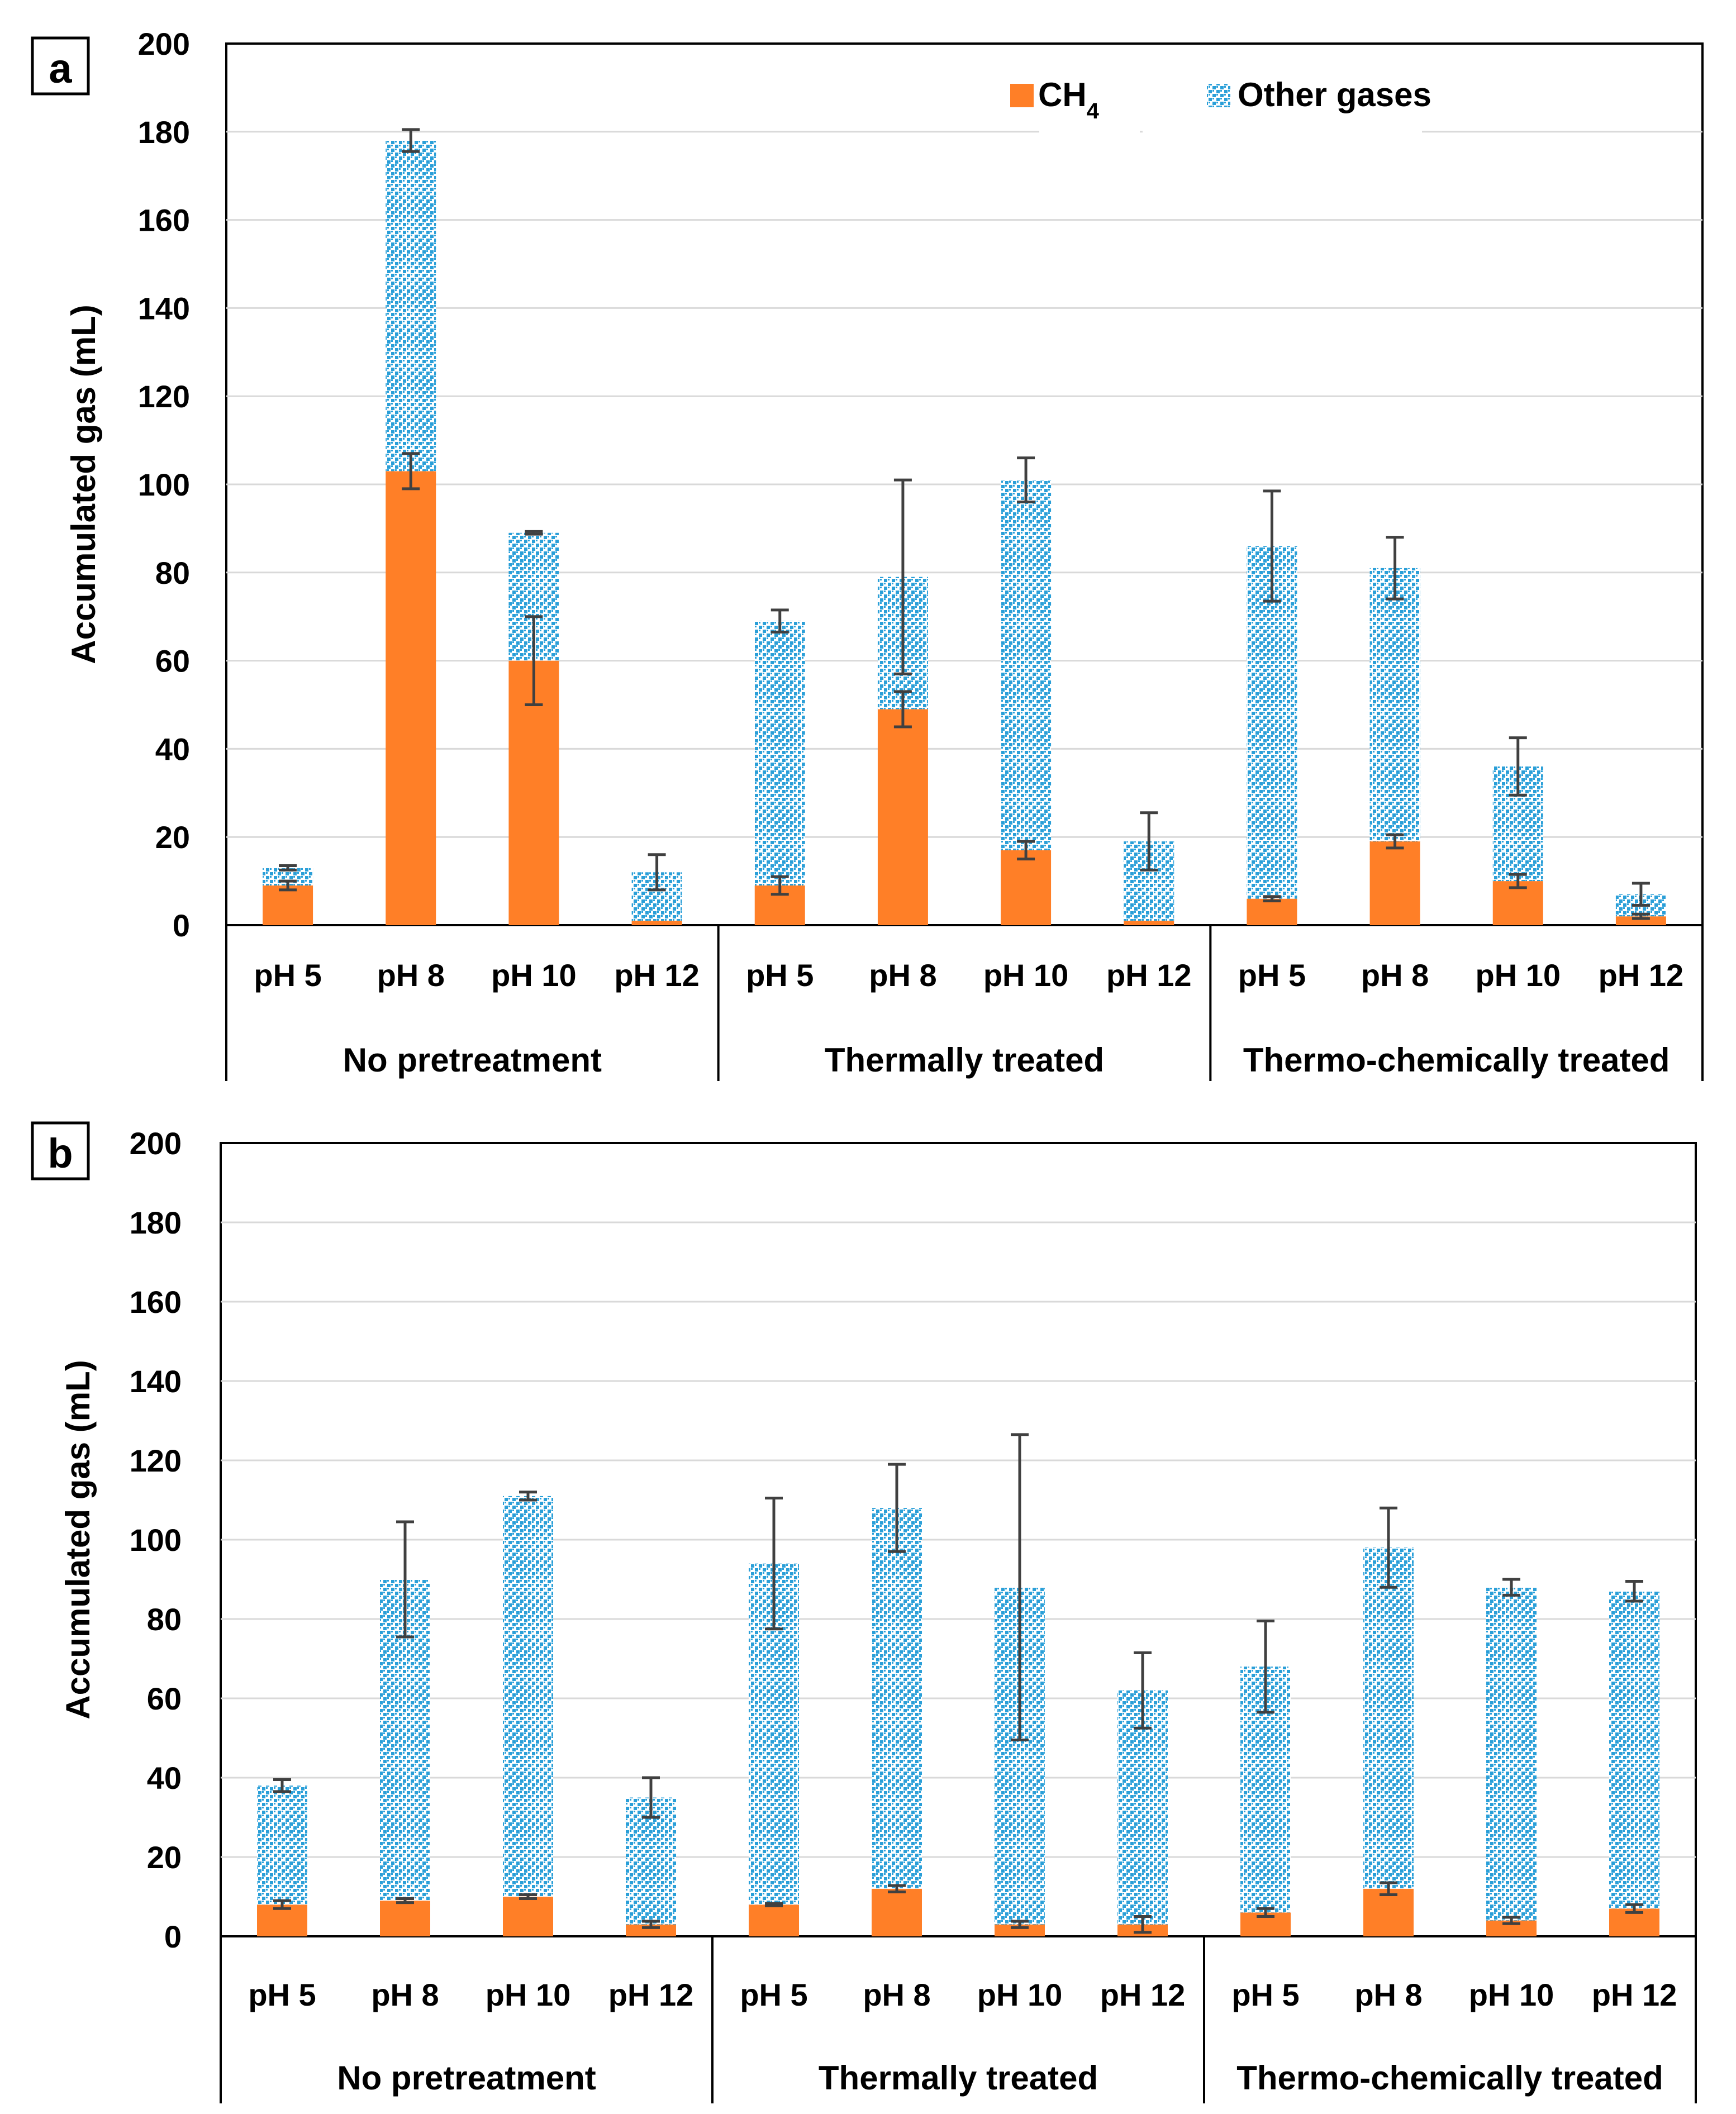 The image size is (1736, 2114). Describe the element at coordinates (164, 308) in the screenshot. I see `y-tick-label: 140` at that location.